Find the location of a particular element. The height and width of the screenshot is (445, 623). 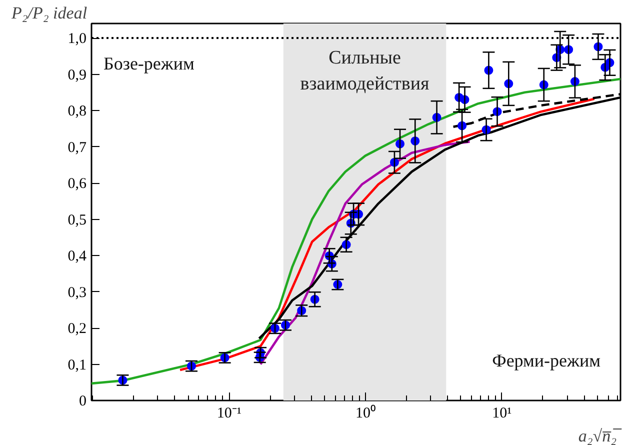

y-tick-label: 0,1 is located at coordinates (77, 365).